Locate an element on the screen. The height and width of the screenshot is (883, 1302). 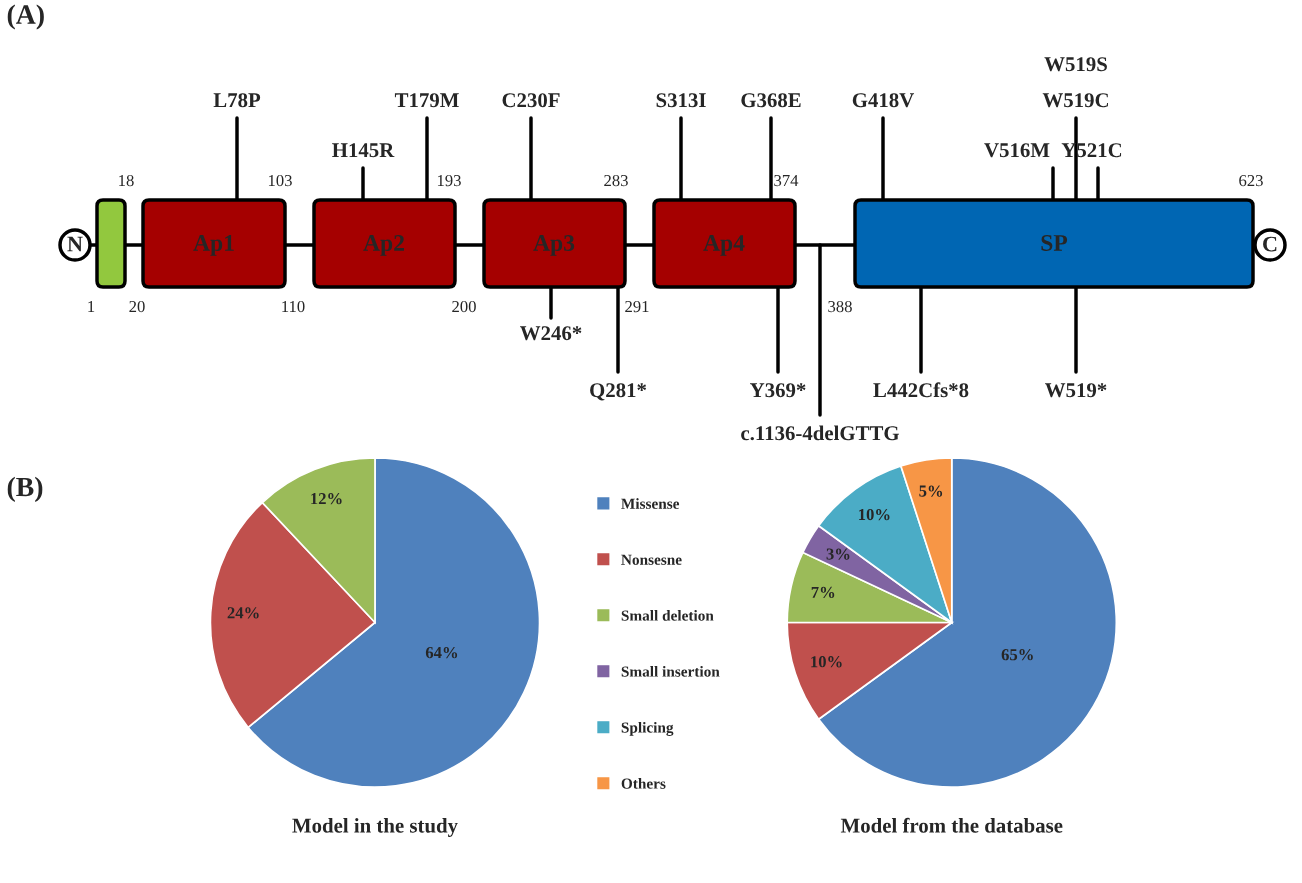
text: Q281* is located at coordinates (618, 392).